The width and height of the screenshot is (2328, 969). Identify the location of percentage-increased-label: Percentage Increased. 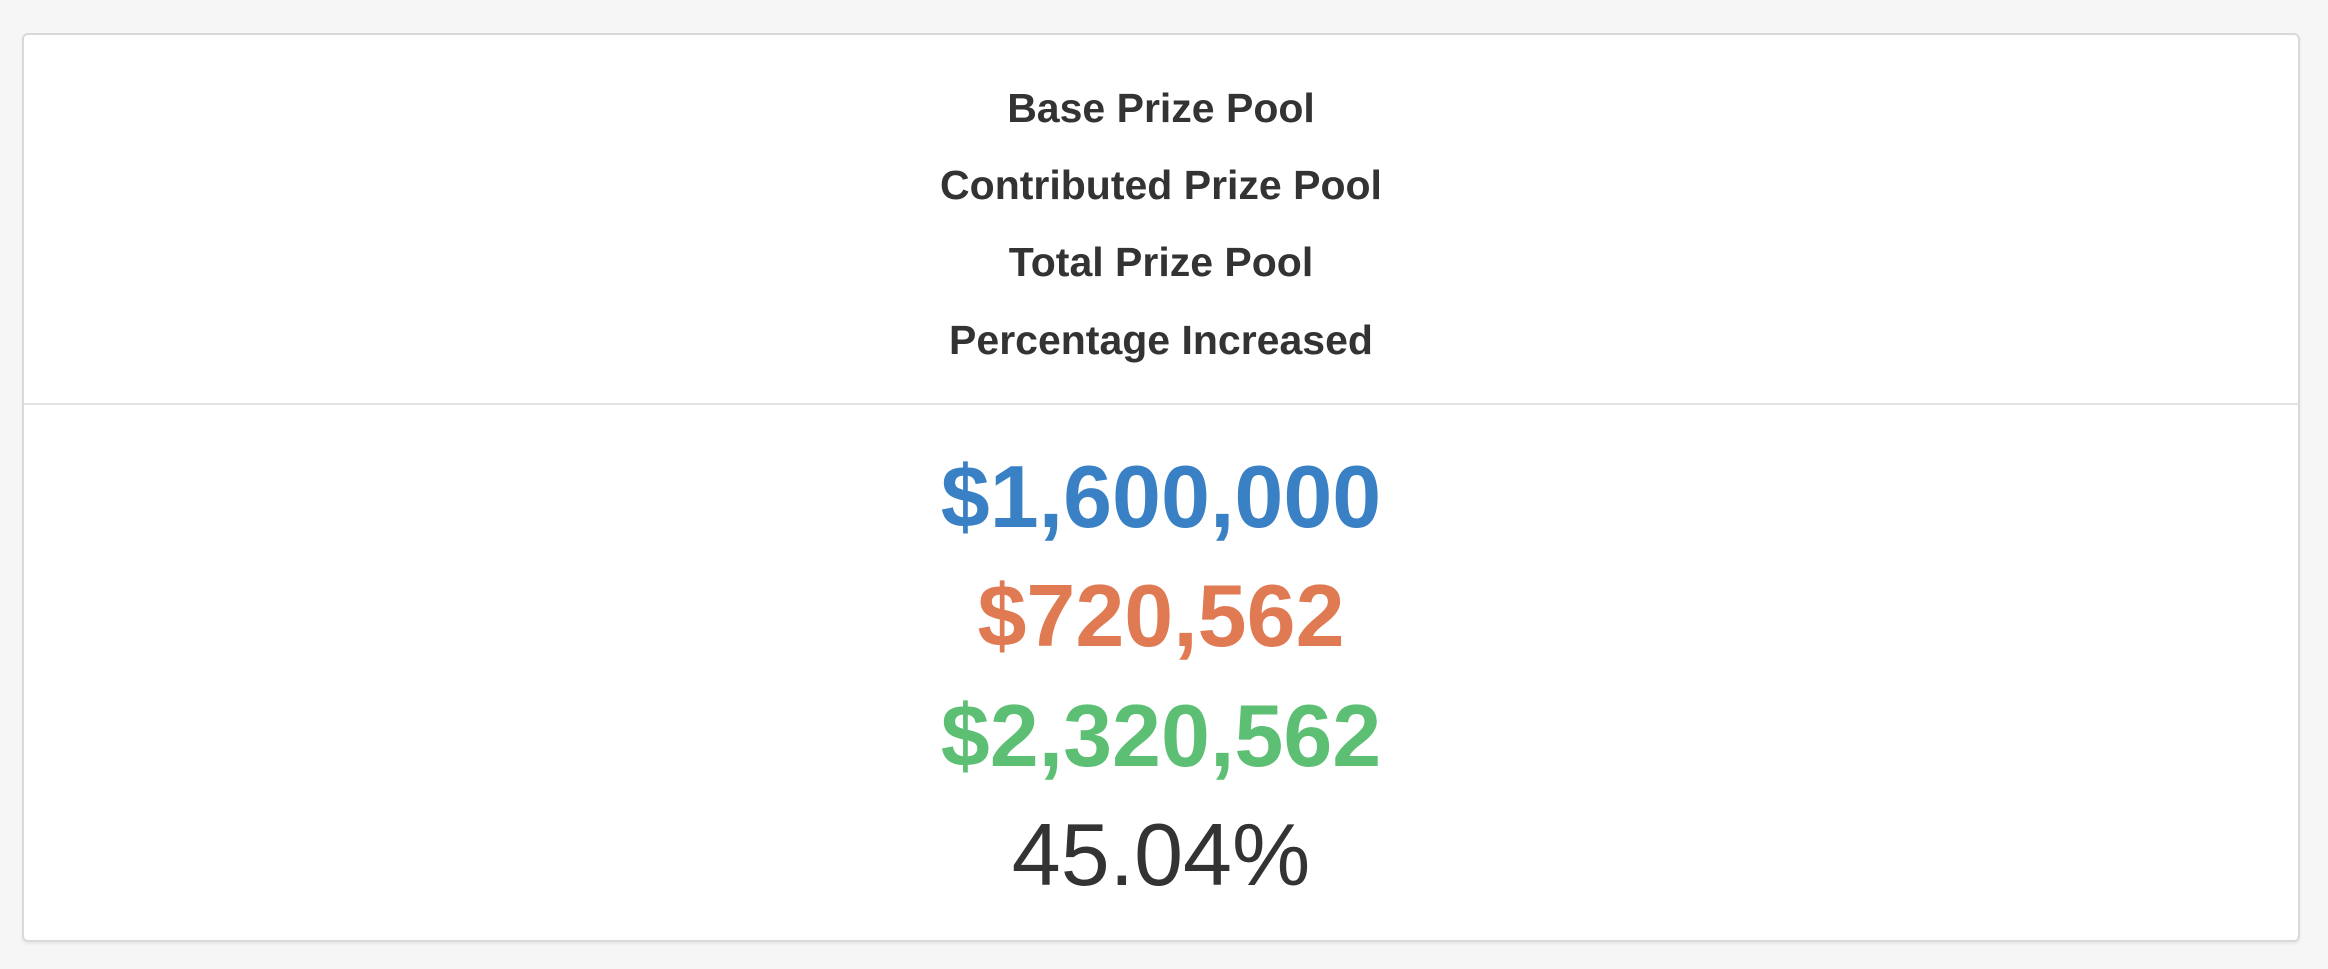
(1161, 340).